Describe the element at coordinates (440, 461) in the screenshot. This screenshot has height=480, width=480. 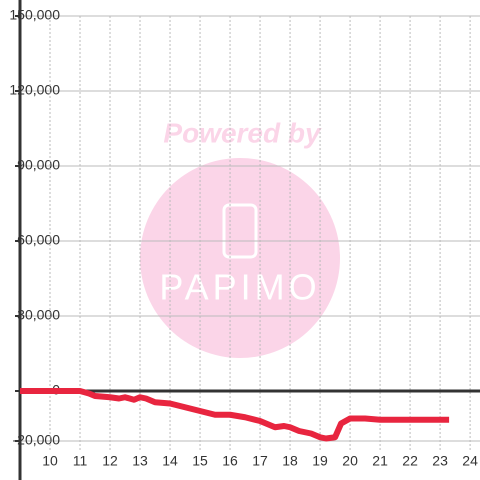
I see `x-tick-label: 23` at that location.